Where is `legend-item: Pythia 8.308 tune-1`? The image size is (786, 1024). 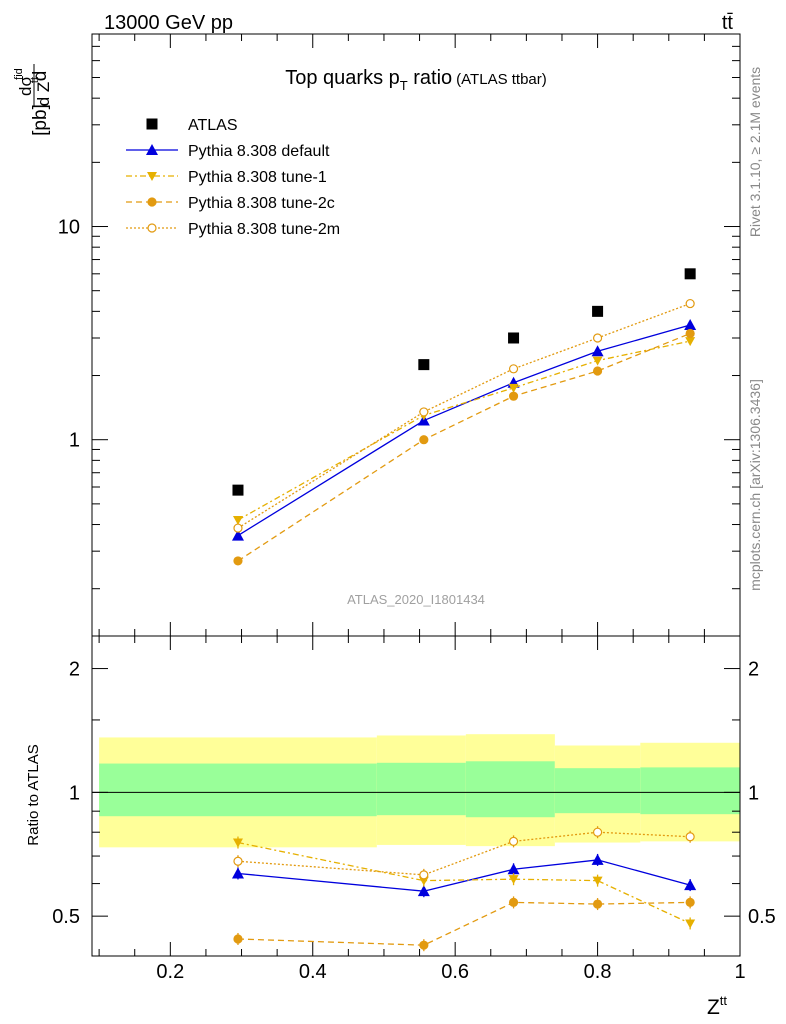 legend-item: Pythia 8.308 tune-1 is located at coordinates (226, 177).